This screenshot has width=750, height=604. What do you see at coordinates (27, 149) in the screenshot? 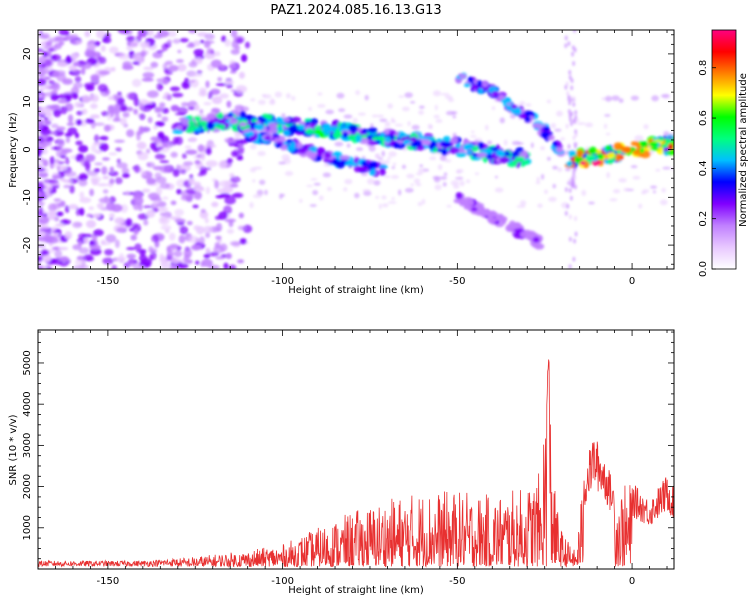
I see `y-tick-label: 0` at bounding box center [27, 149].